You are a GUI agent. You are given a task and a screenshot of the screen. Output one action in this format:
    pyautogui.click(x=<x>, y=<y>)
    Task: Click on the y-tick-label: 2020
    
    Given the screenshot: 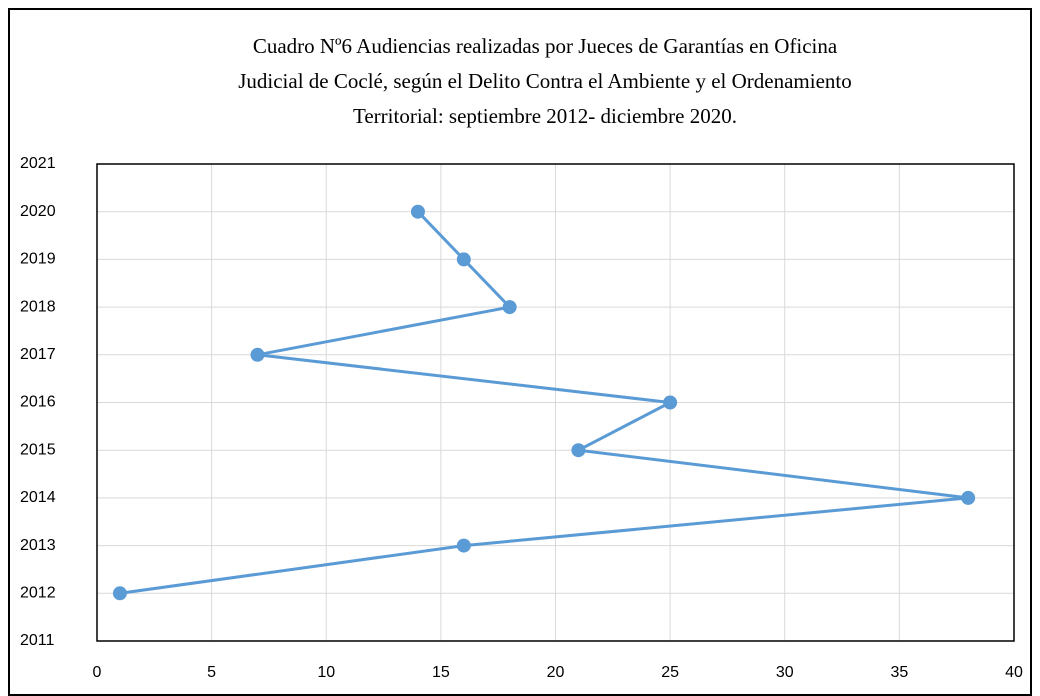 What is the action you would take?
    pyautogui.click(x=38, y=211)
    